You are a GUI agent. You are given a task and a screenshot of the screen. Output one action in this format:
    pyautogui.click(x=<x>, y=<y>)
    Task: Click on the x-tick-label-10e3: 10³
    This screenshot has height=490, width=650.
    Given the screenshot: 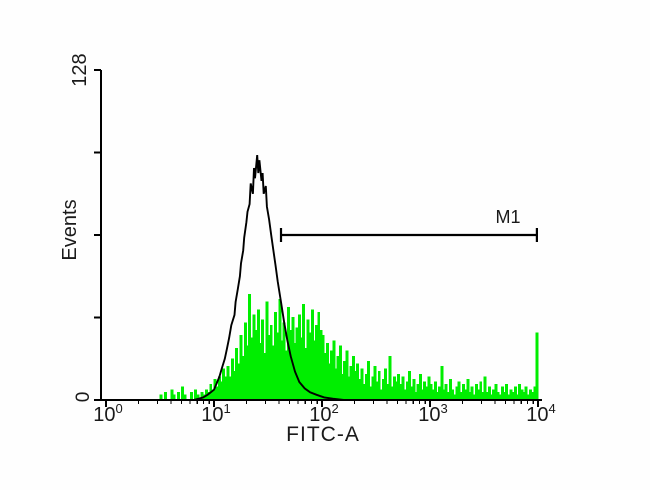 What is the action you would take?
    pyautogui.click(x=432, y=413)
    